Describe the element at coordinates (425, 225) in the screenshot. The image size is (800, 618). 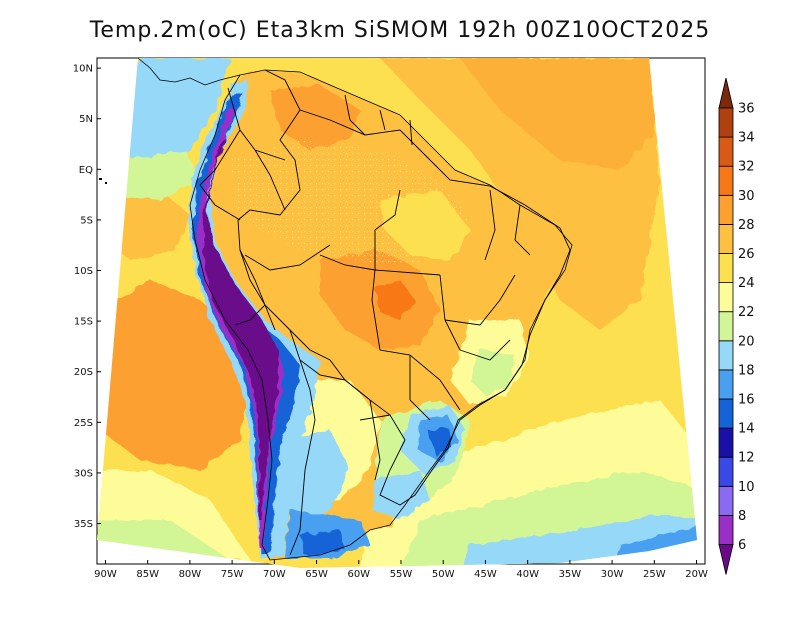
I see `amazon-mild-zone` at that location.